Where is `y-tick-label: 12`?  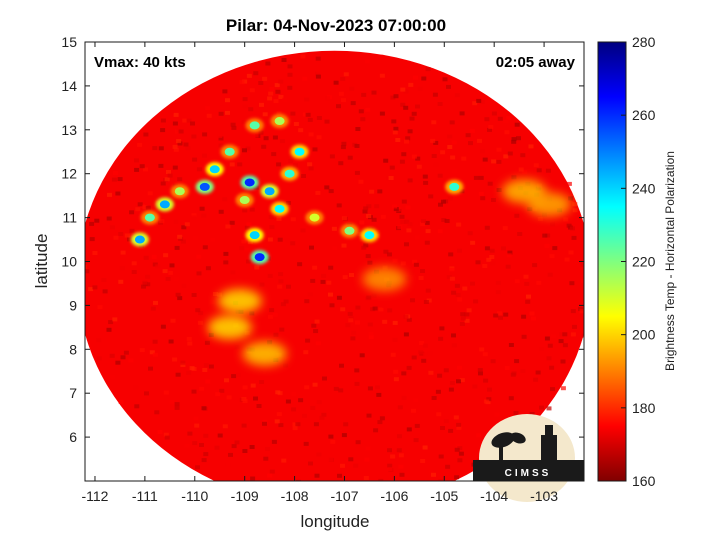 y-tick-label: 12 is located at coordinates (69, 174).